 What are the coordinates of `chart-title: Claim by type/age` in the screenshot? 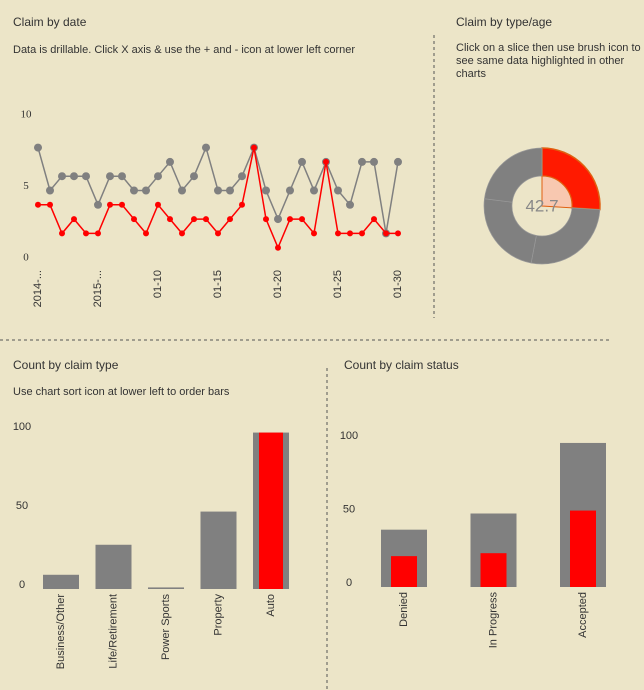 It's located at (504, 22).